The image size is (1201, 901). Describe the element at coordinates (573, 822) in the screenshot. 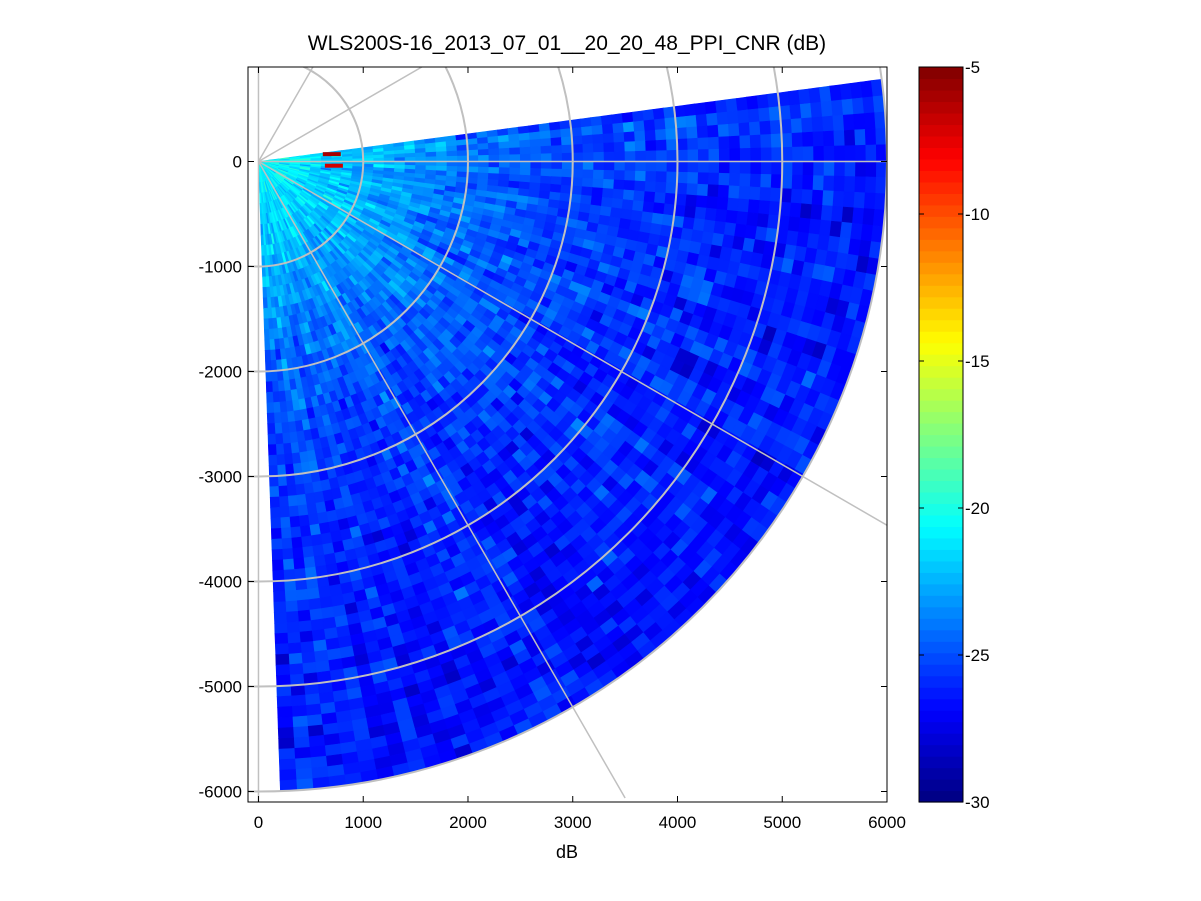

I see `x-tick-label: 3000` at that location.